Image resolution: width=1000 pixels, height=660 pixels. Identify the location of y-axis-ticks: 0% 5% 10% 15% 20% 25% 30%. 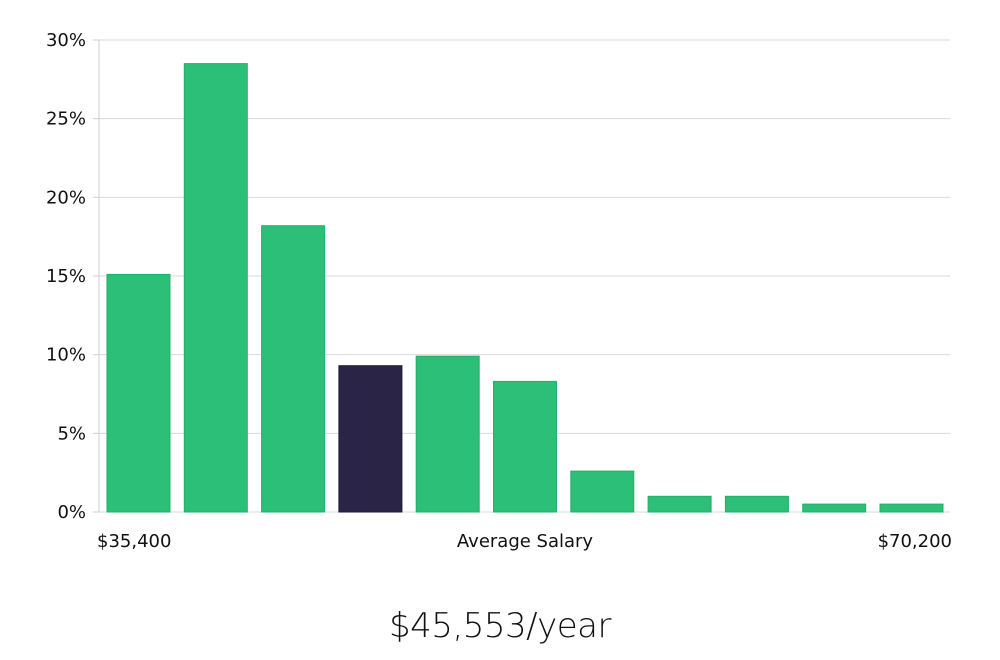
(72, 276).